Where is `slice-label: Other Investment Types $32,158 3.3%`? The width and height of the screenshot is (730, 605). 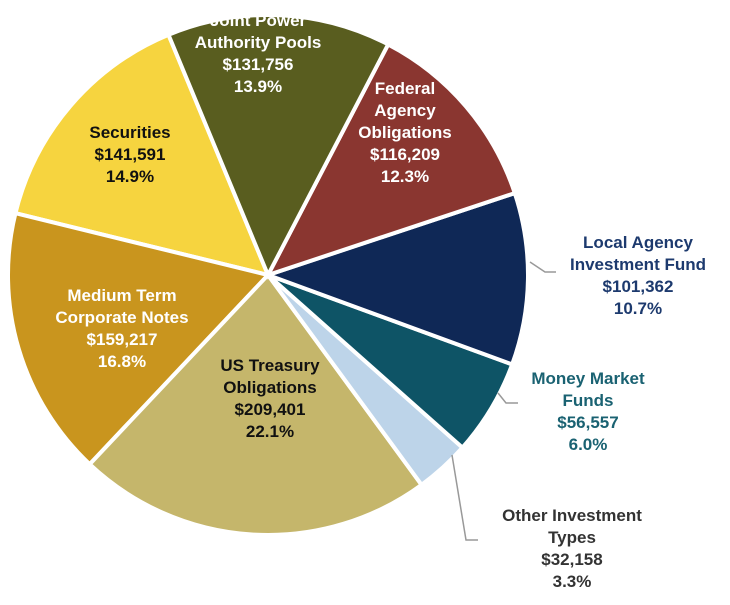 slice-label: Other Investment Types $32,158 3.3% is located at coordinates (572, 549).